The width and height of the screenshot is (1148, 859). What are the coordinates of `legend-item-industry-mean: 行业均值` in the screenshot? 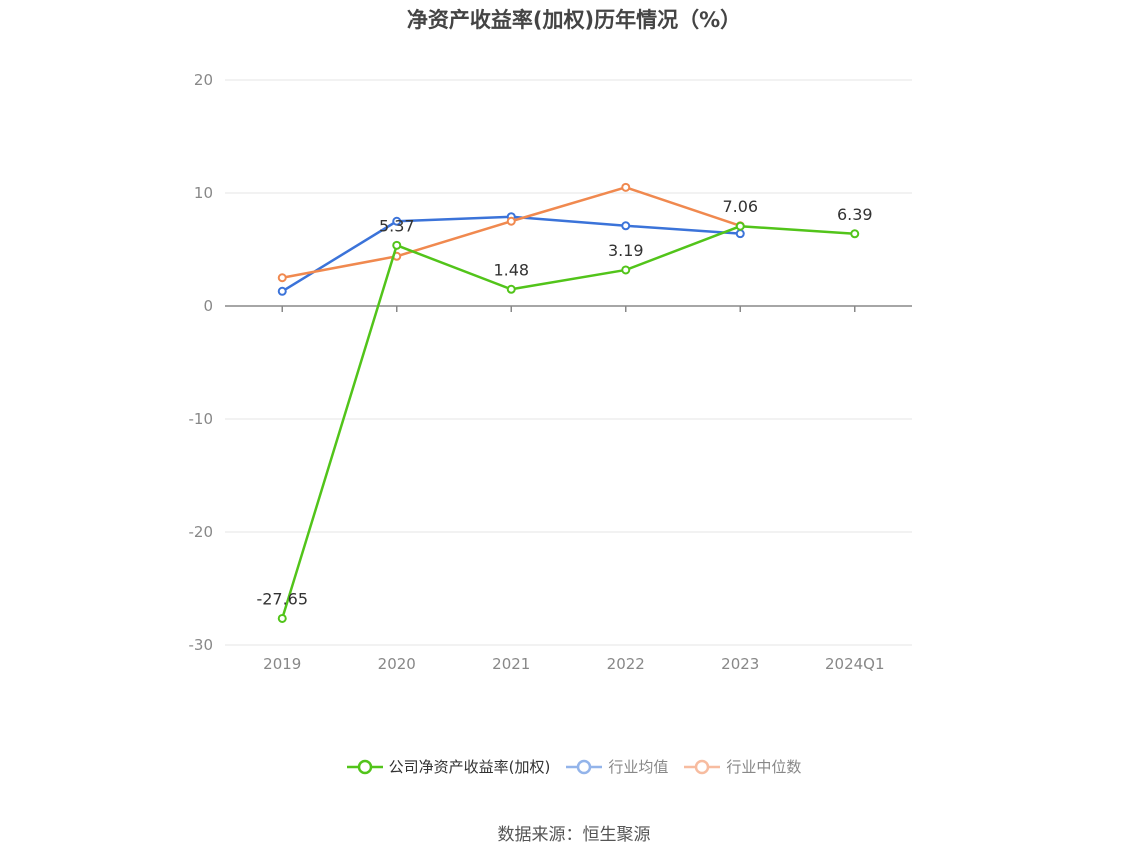 It's located at (617, 766).